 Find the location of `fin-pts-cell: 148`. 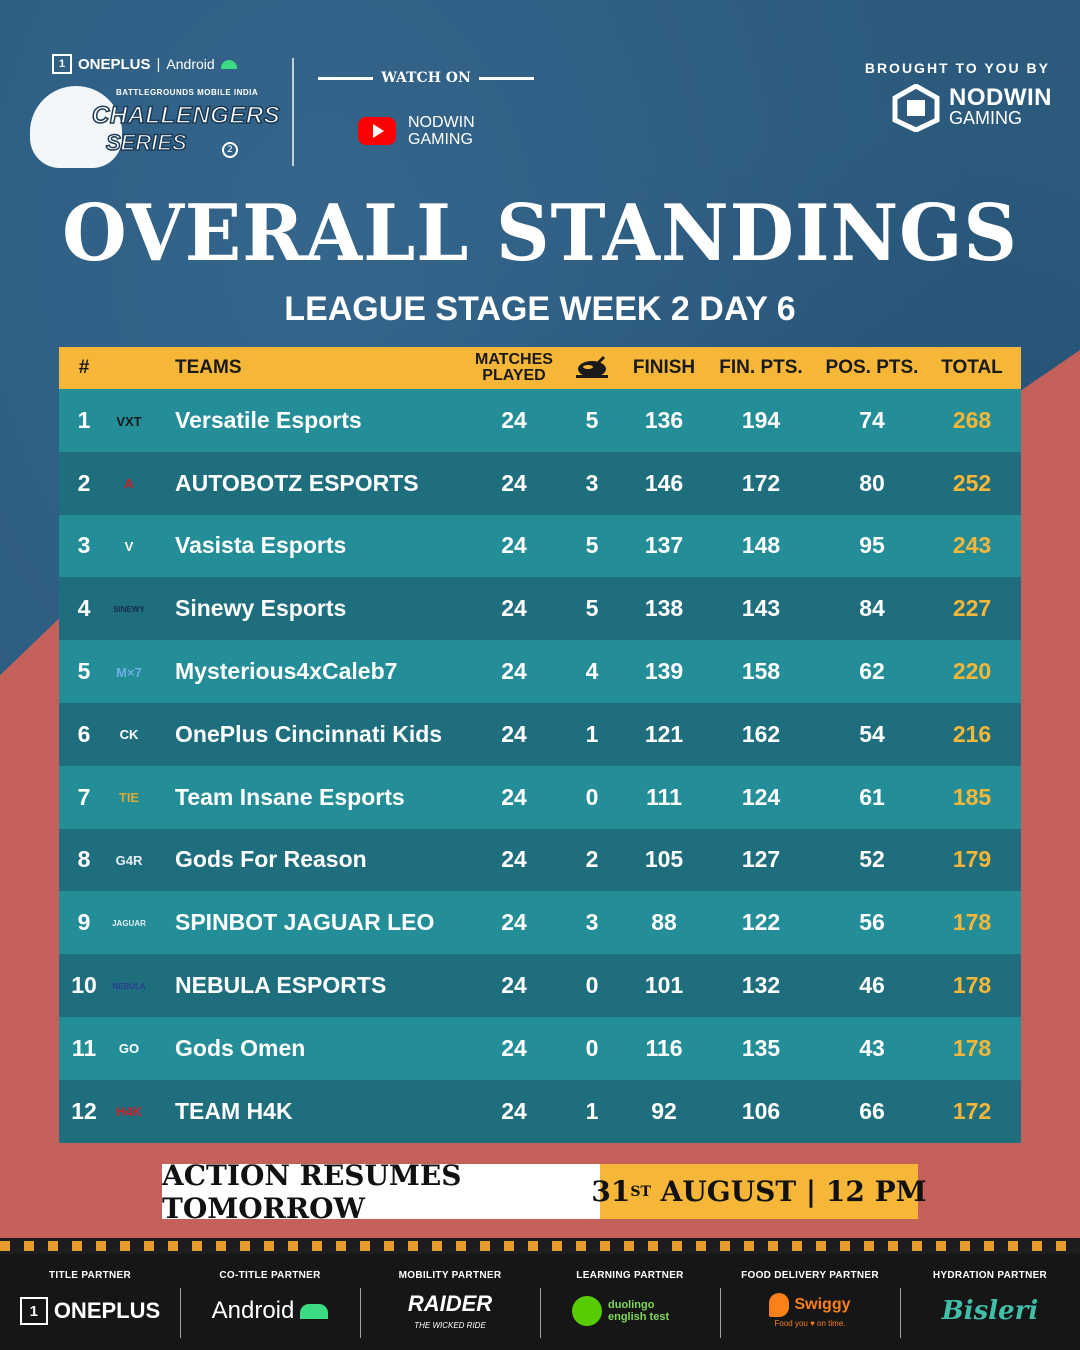

fin-pts-cell: 148 is located at coordinates (761, 545).